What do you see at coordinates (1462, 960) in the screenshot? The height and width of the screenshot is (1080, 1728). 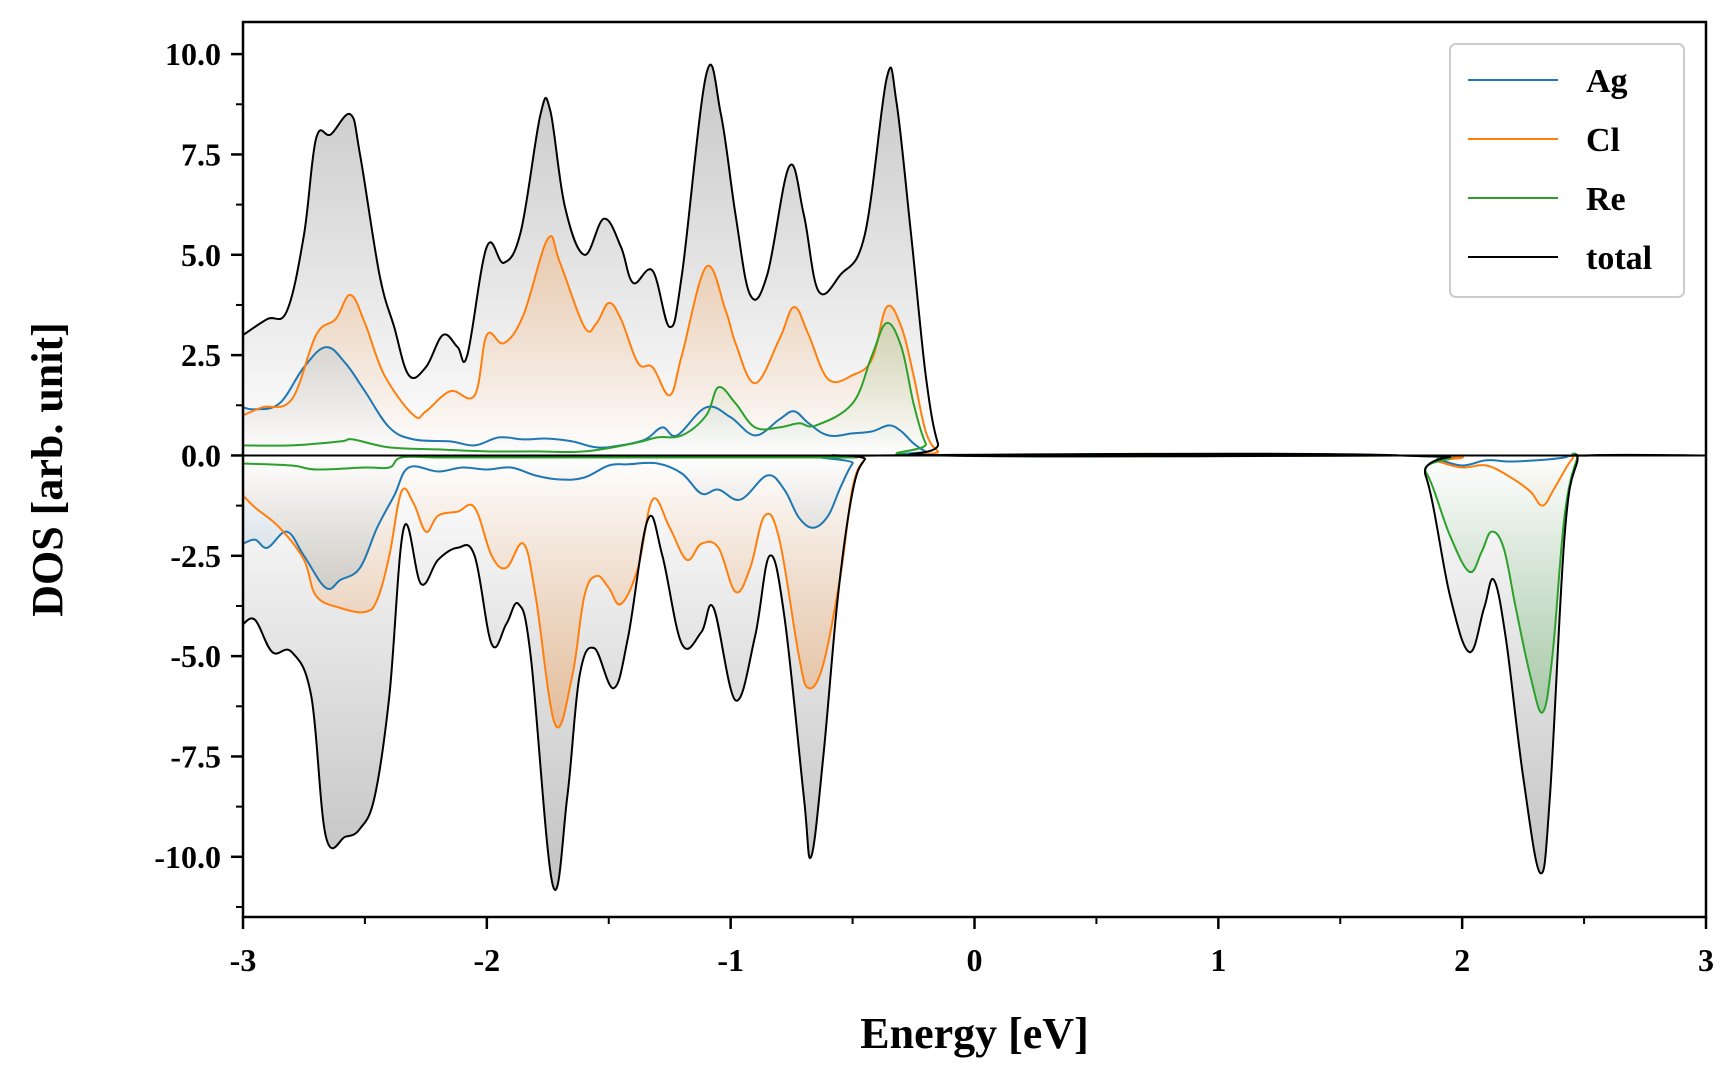 I see `x-tick-label: 2` at bounding box center [1462, 960].